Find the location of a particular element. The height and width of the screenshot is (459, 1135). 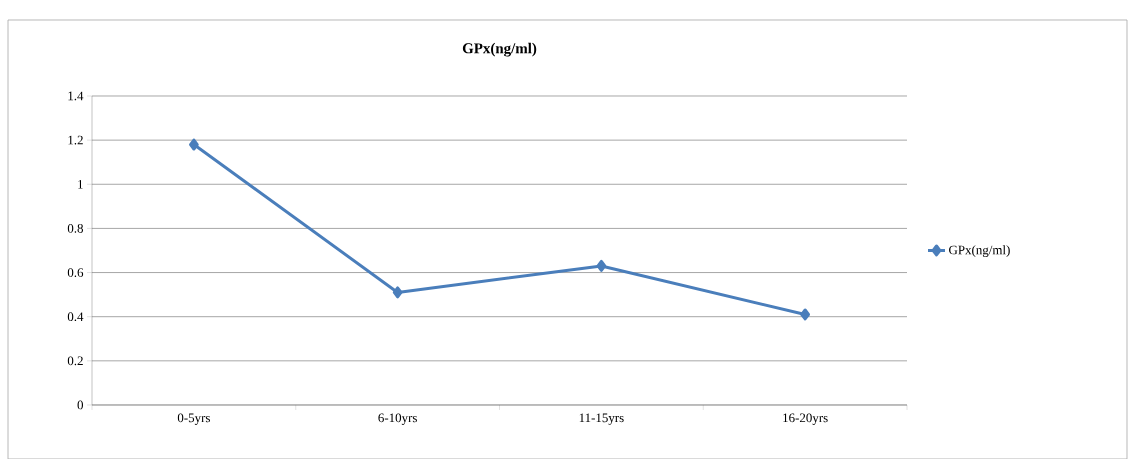

y-tick-label: 0.4 is located at coordinates (75, 317).